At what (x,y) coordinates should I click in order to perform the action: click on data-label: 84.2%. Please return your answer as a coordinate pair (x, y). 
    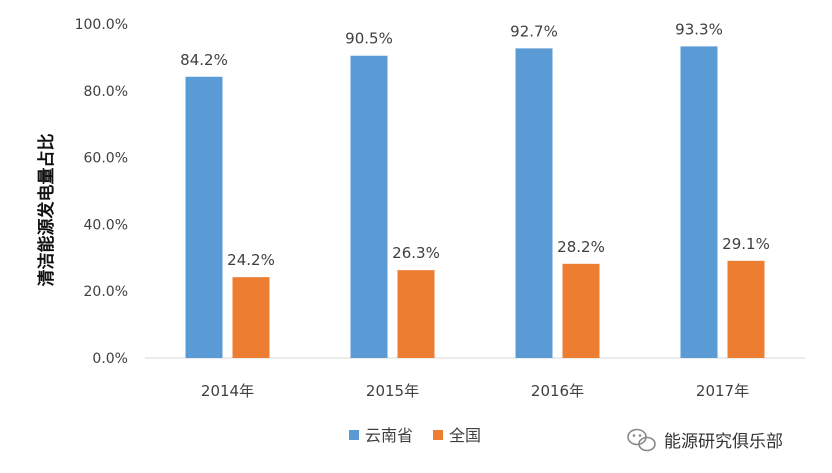
    Looking at the image, I should click on (204, 60).